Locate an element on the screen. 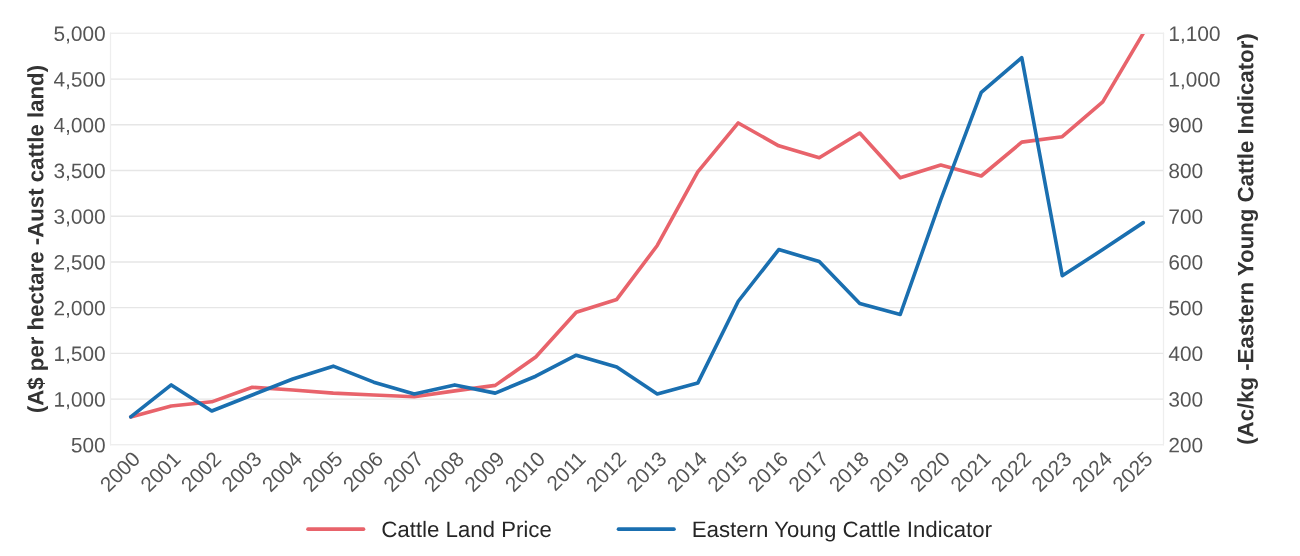 The height and width of the screenshot is (556, 1300). y2-tick-label: 700 is located at coordinates (1186, 216).